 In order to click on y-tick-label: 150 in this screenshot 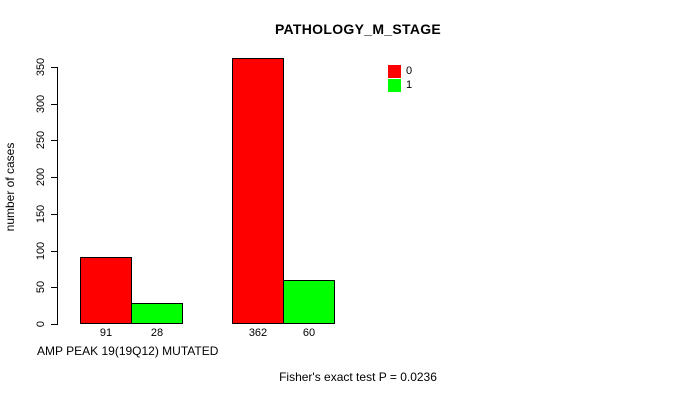, I will do `click(41, 214)`.